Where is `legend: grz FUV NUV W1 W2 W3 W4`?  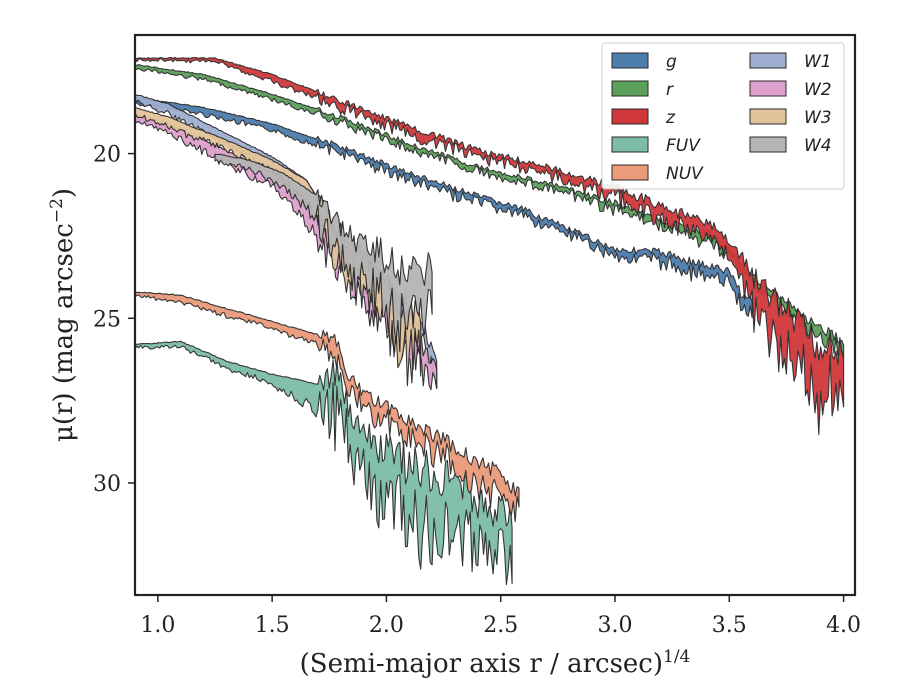
legend: grz FUV NUV W1 W2 W3 W4 is located at coordinates (723, 116).